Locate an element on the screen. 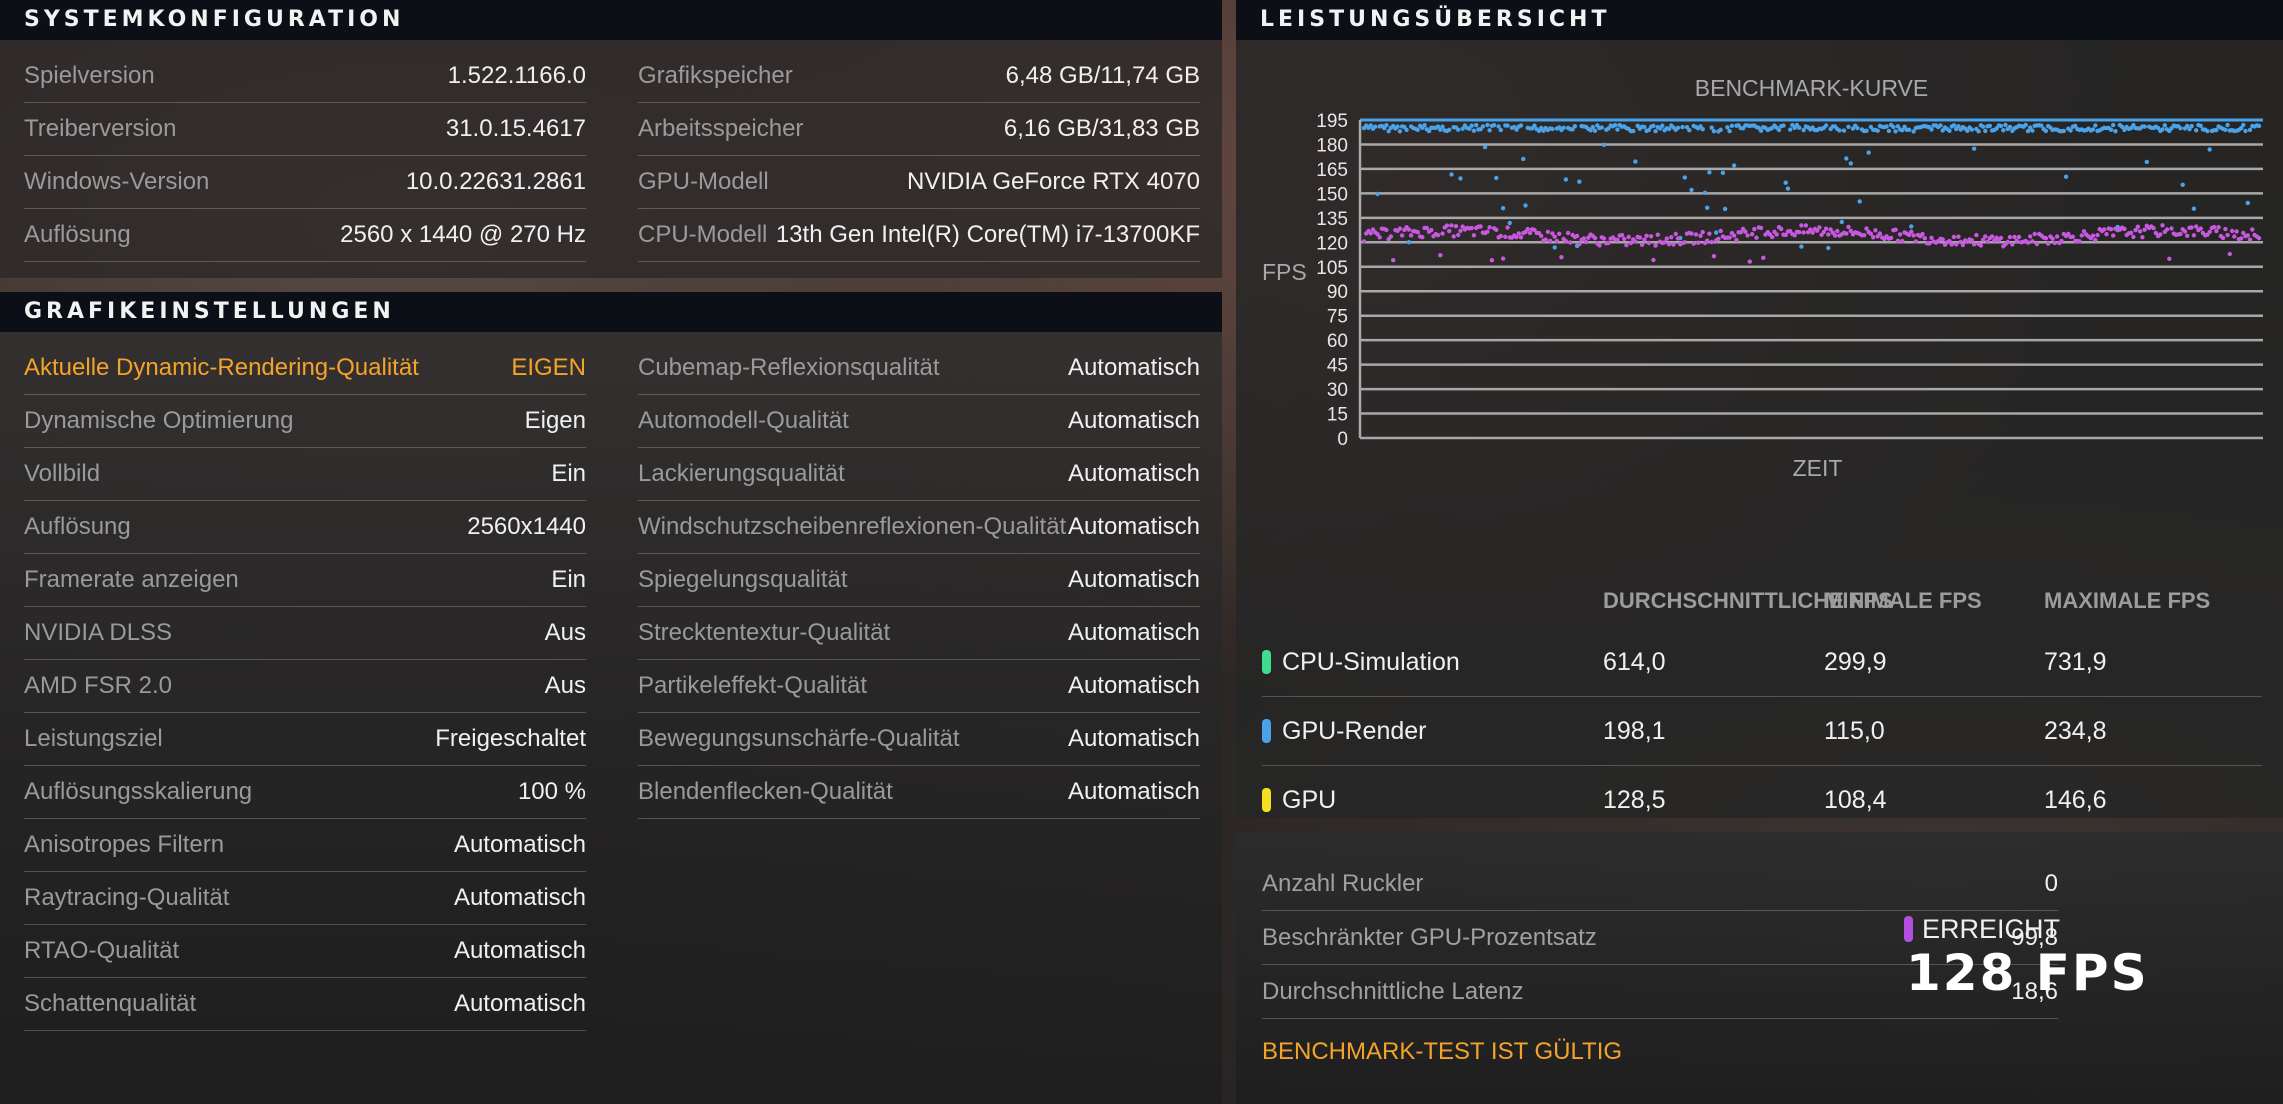  graphics-row: Vollbild Ein is located at coordinates (305, 474).